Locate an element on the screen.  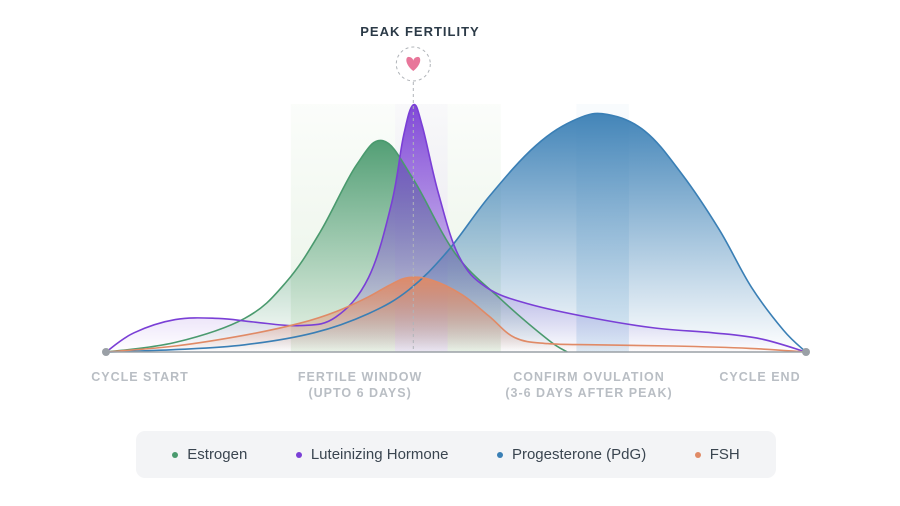
legend-label-fsh: FSH is located at coordinates (724, 454).